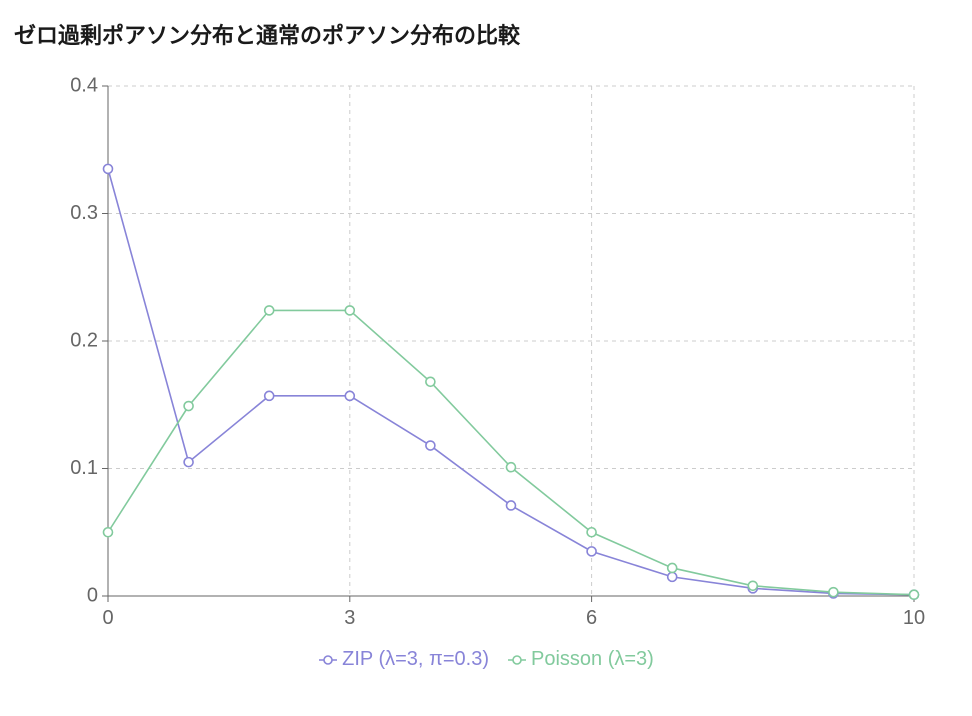 Image resolution: width=972 pixels, height=716 pixels. I want to click on legend-label: ZIP (λ=3, π=0.3), so click(415, 659).